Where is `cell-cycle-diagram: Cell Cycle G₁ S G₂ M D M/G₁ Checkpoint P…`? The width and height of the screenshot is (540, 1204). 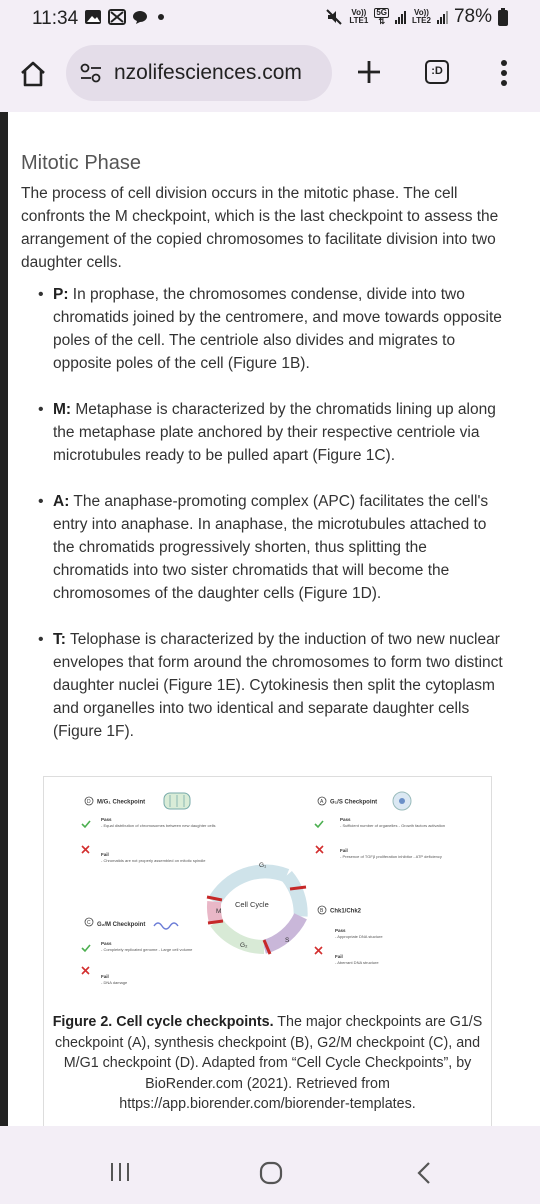 cell-cycle-diagram: Cell Cycle G₁ S G₂ M D M/G₁ Checkpoint P… is located at coordinates (263, 888).